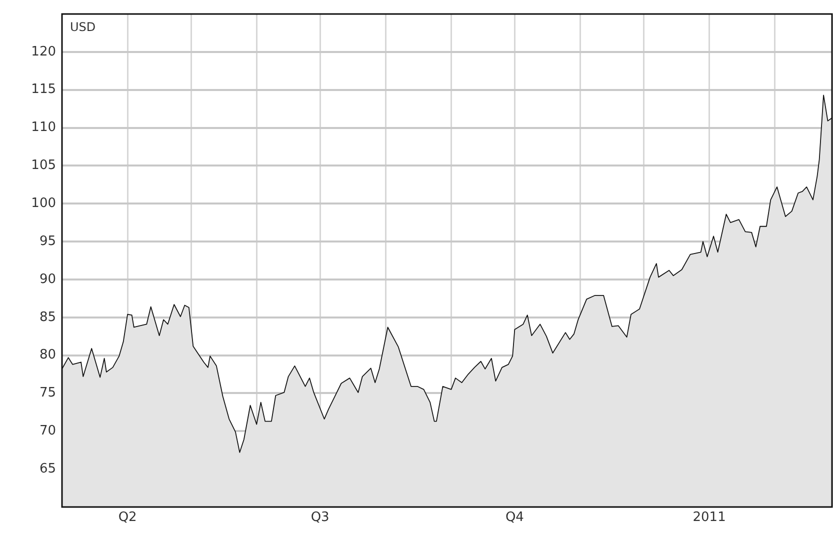  I want to click on y-tick-label: 115, so click(43, 90).